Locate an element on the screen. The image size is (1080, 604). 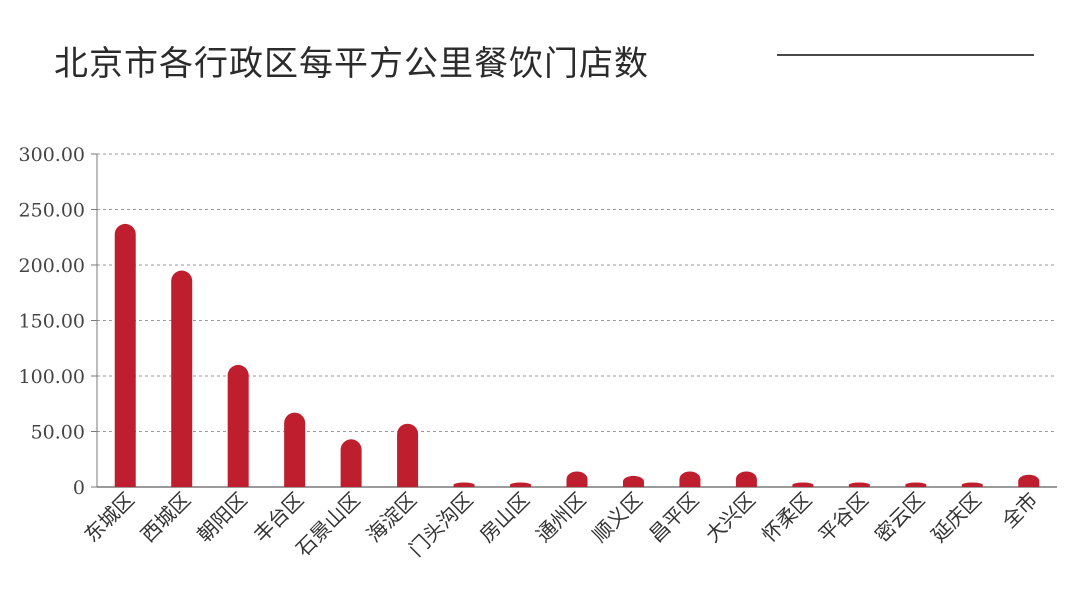
x-tick-label: 西城区 is located at coordinates (165, 517).